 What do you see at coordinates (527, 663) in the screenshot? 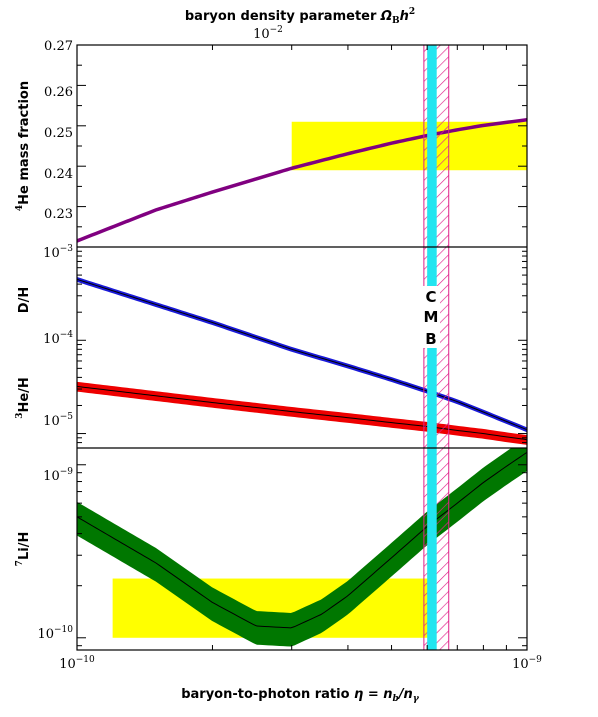
I see `xtick-1e-9: 10−9` at bounding box center [527, 663].